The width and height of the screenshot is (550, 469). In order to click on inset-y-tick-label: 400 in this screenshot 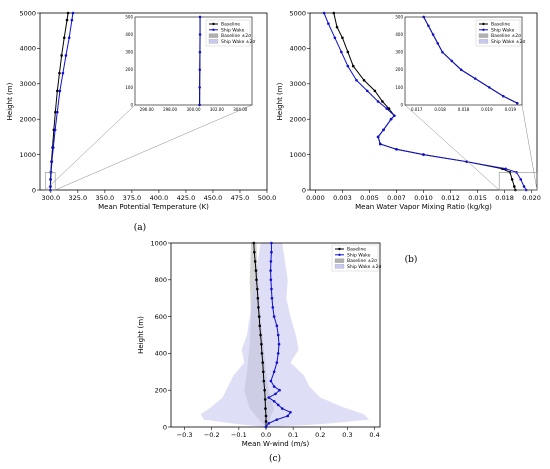, I will do `click(129, 34)`.